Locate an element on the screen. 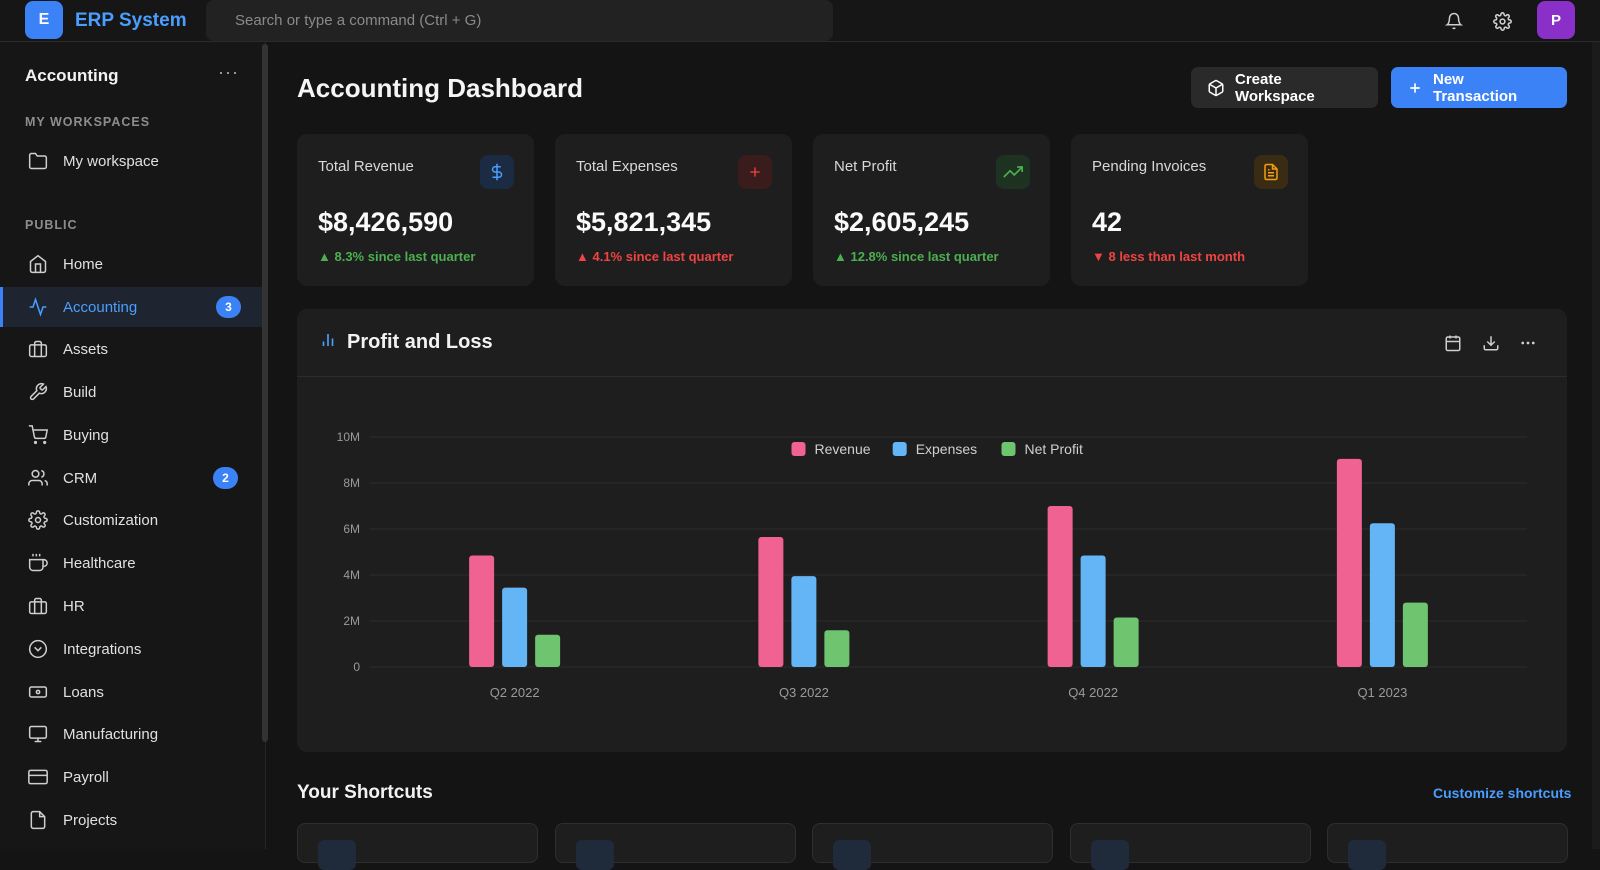 This screenshot has height=870, width=1600. sidebar-item-home: Home is located at coordinates (131, 264).